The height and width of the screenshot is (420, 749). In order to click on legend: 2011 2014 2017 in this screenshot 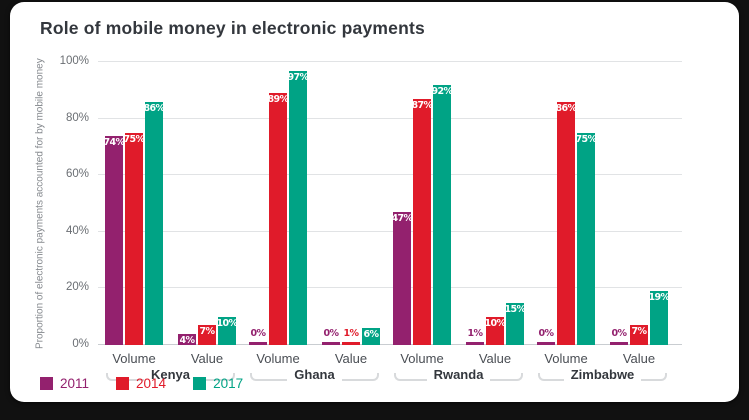, I will do `click(141, 383)`.